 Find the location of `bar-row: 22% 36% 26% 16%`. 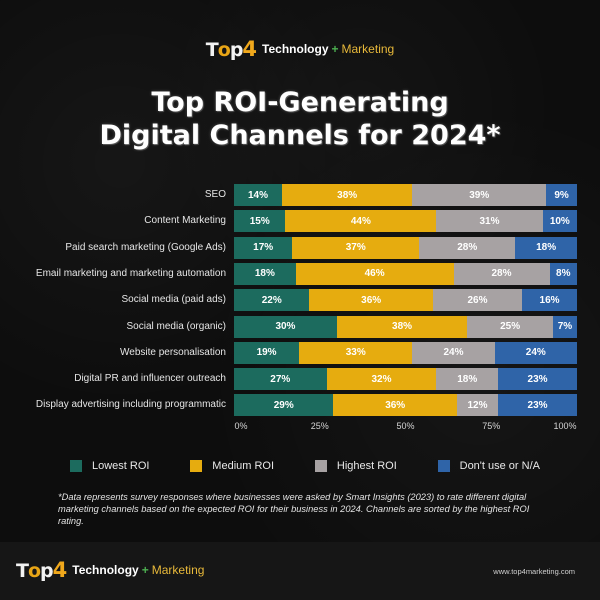

bar-row: 22% 36% 26% 16% is located at coordinates (405, 300).